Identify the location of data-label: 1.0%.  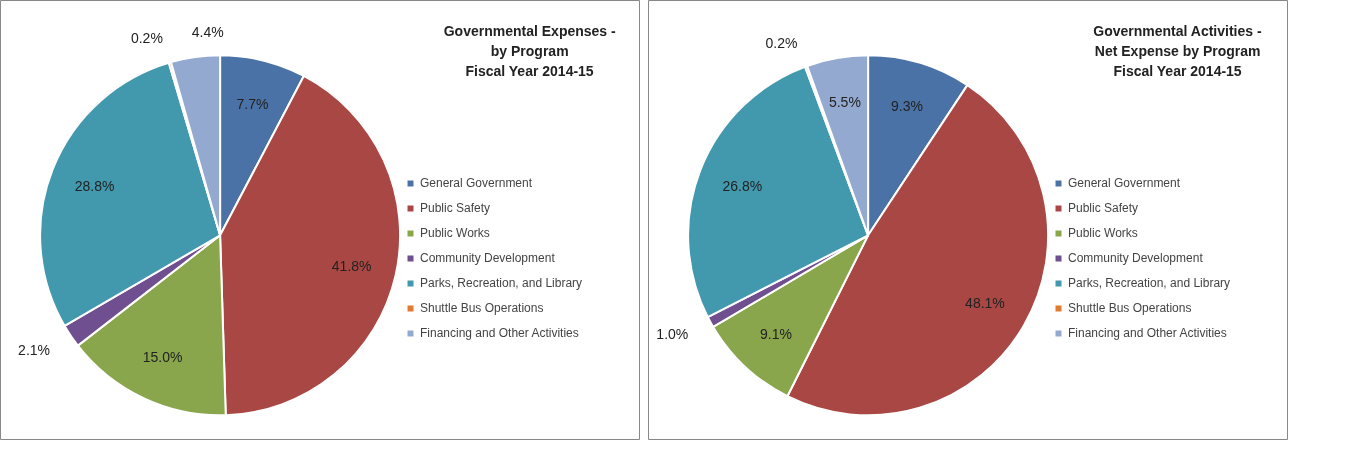
(672, 334).